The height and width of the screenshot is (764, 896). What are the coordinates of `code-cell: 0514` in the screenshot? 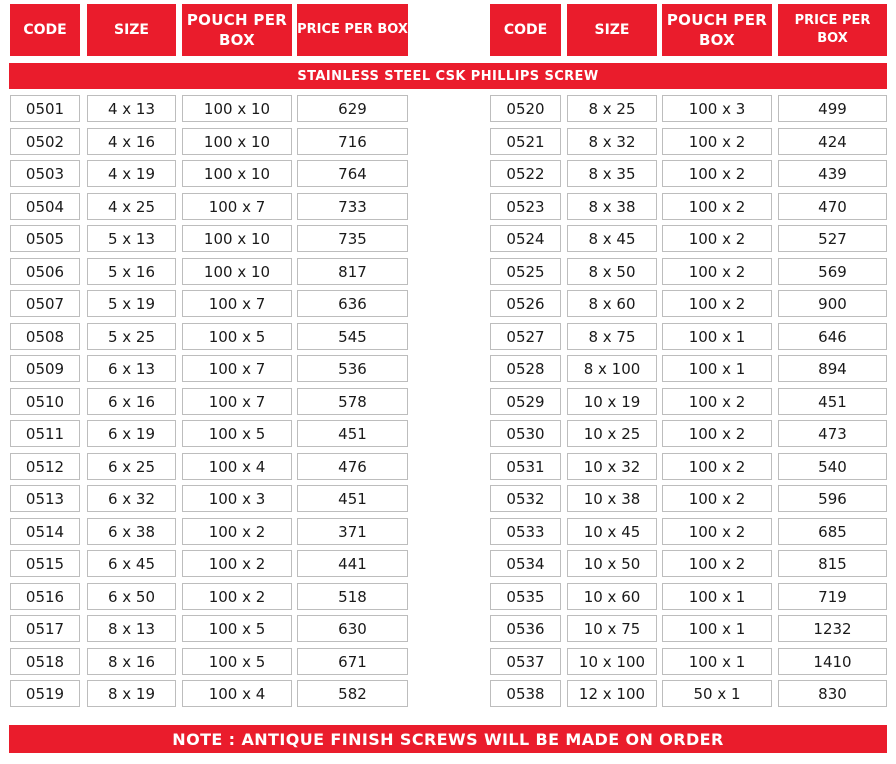 It's located at (45, 531).